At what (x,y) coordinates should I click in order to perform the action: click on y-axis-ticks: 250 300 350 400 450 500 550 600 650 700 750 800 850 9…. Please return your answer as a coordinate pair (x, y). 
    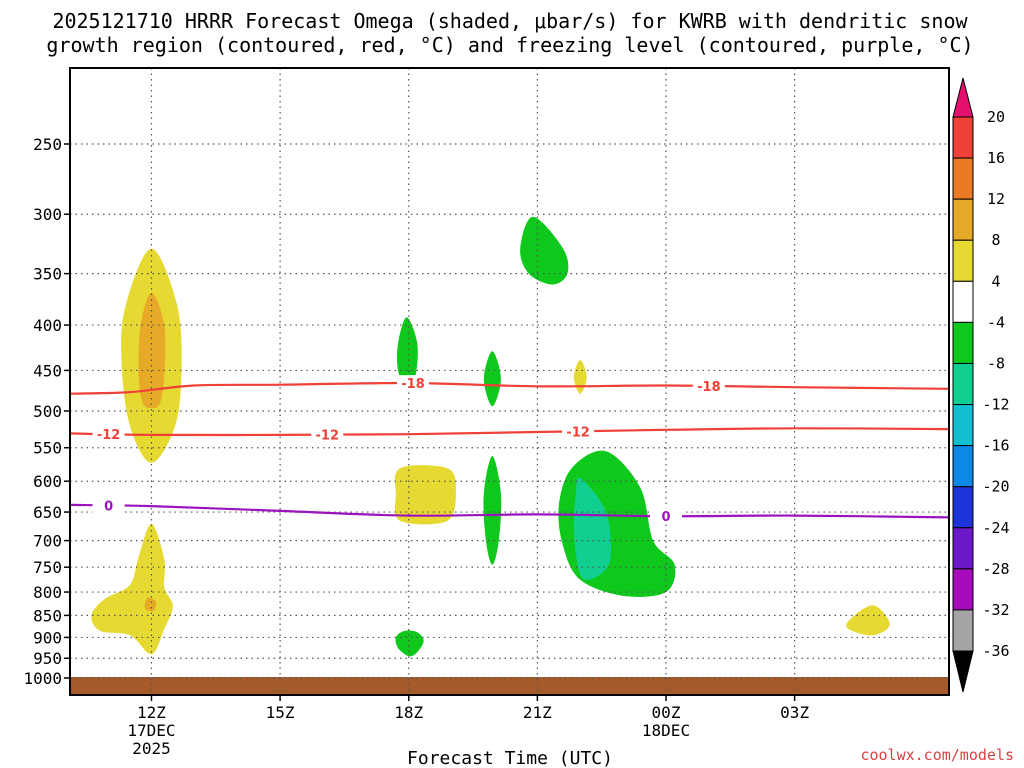
    Looking at the image, I should click on (46, 411).